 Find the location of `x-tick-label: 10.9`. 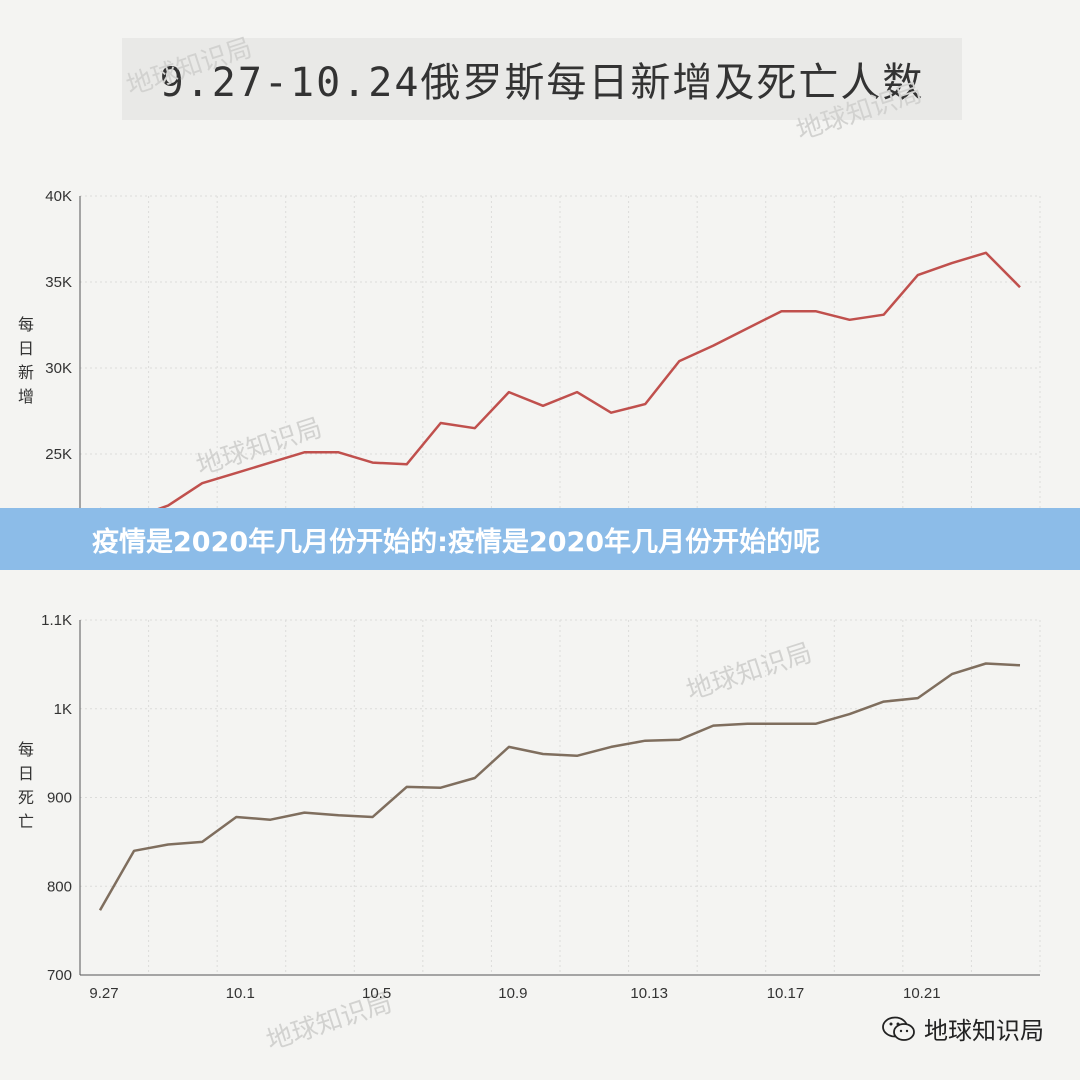

x-tick-label: 10.9 is located at coordinates (512, 993).